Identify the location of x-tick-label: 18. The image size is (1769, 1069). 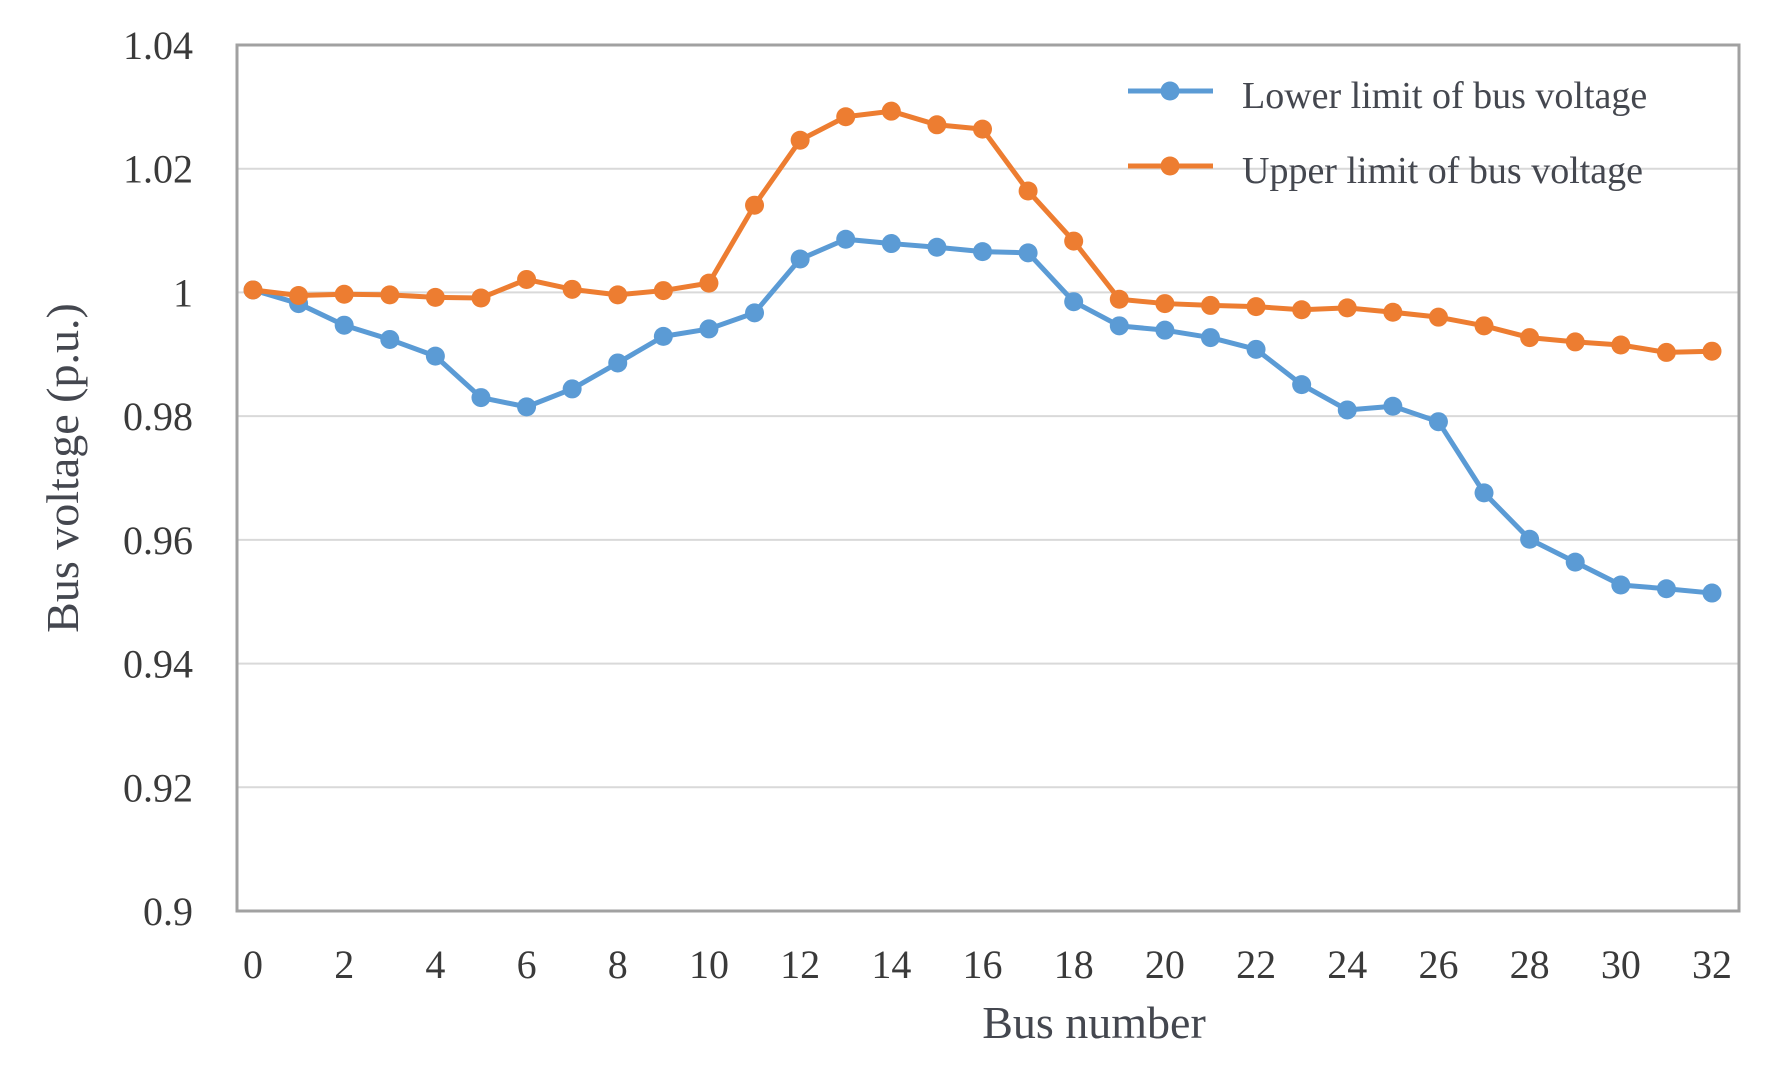
(1074, 964).